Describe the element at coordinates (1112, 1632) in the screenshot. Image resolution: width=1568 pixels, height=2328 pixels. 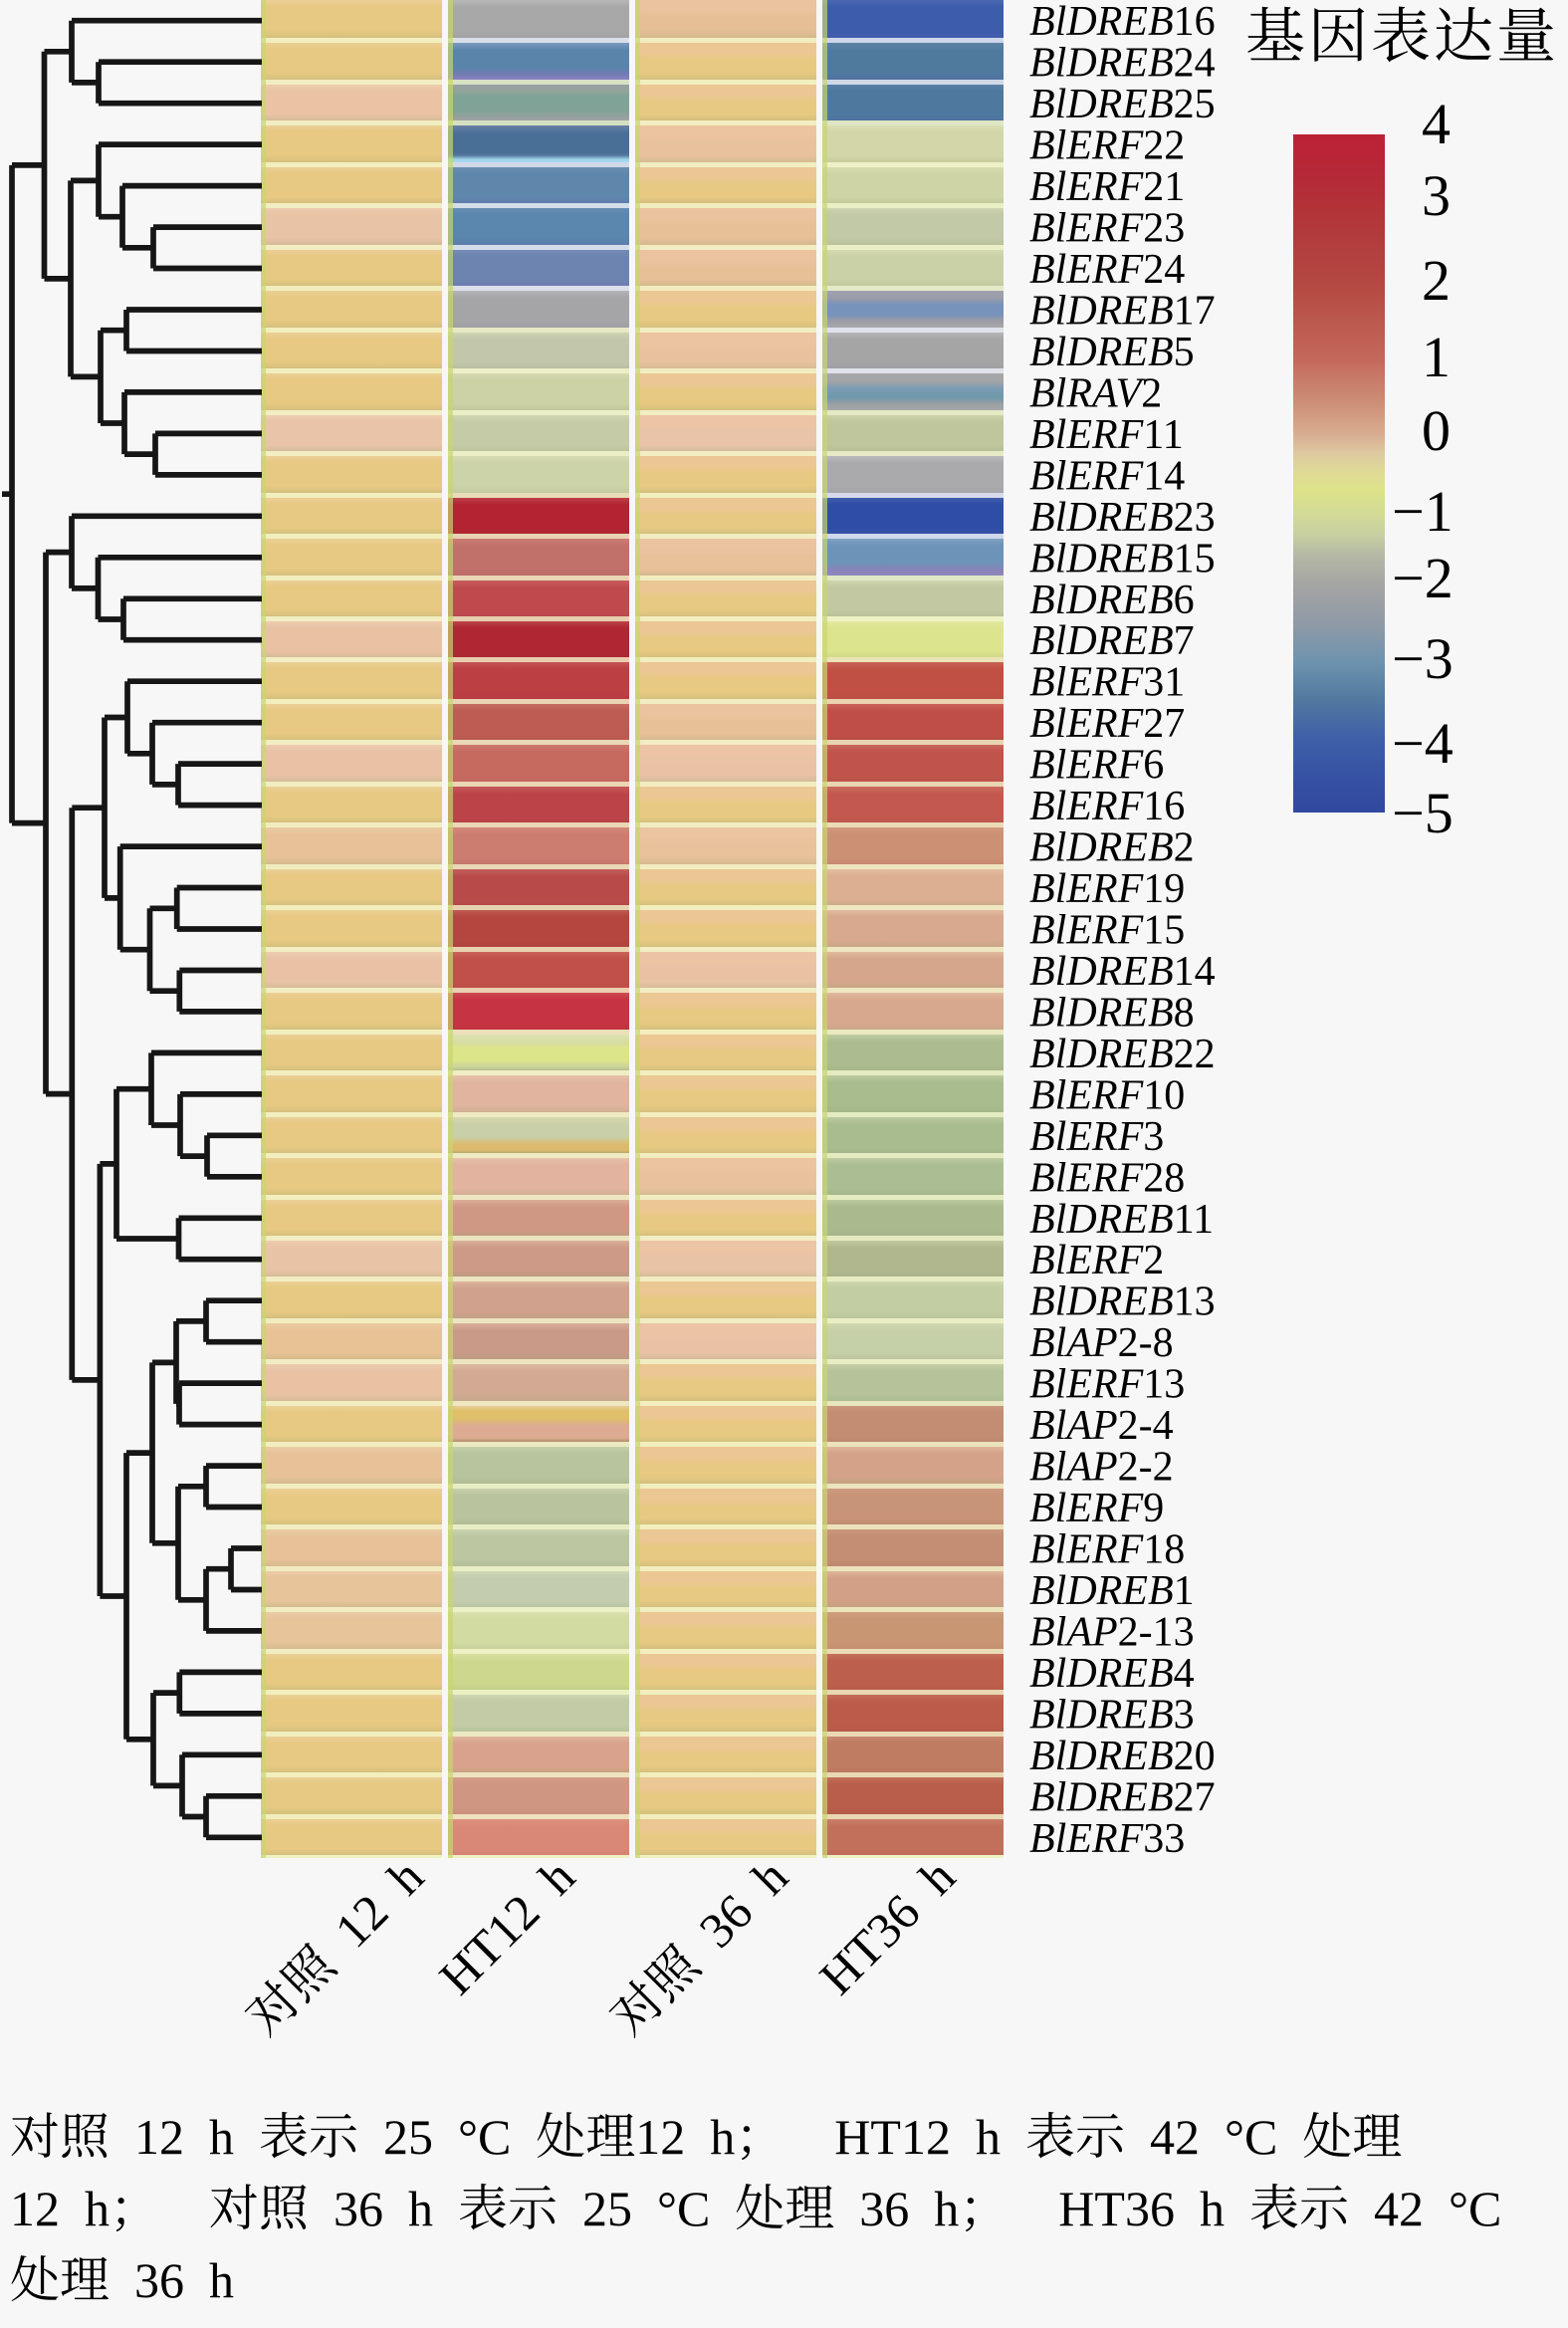
I see `svg-text: BlAP2-13` at that location.